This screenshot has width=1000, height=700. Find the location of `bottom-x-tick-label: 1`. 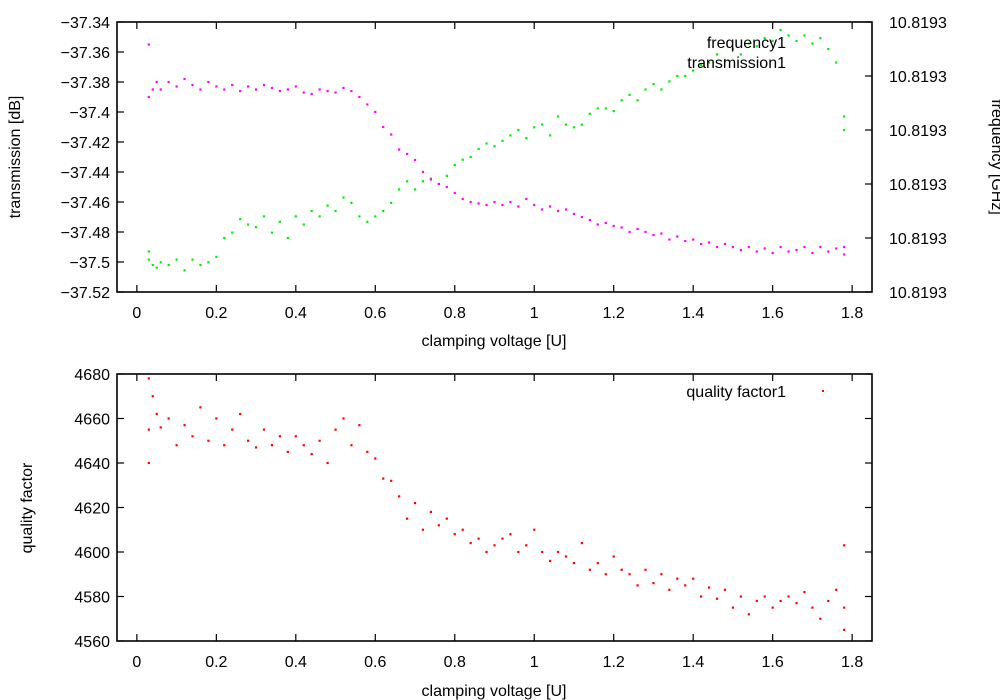

bottom-x-tick-label: 1 is located at coordinates (534, 662).